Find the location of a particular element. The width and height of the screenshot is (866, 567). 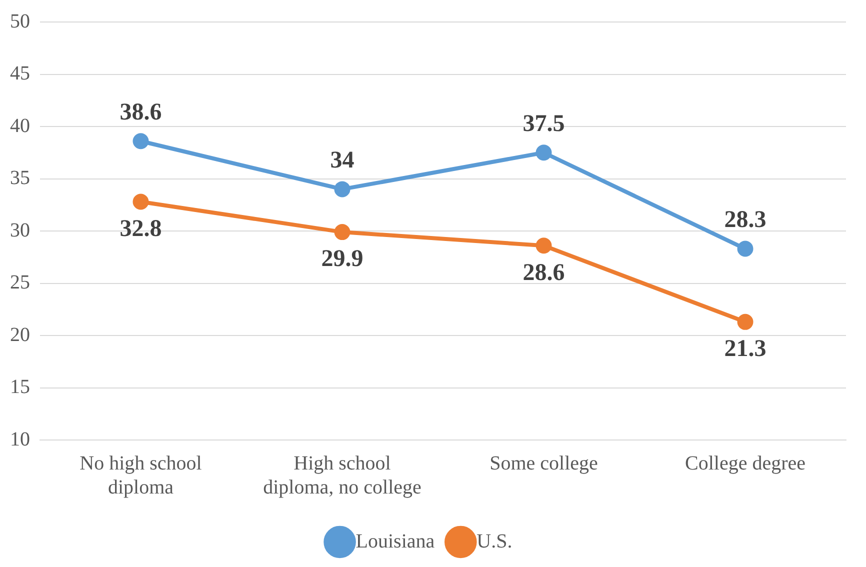

y-tick-label: 30 is located at coordinates (20, 230).